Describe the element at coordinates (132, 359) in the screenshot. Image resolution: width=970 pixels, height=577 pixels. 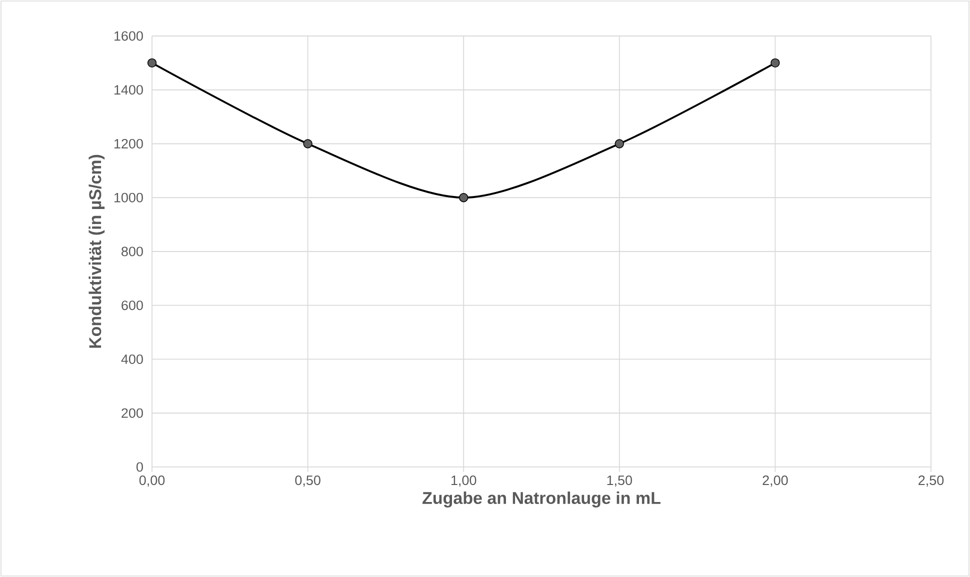
I see `y-tick-label: 400` at that location.